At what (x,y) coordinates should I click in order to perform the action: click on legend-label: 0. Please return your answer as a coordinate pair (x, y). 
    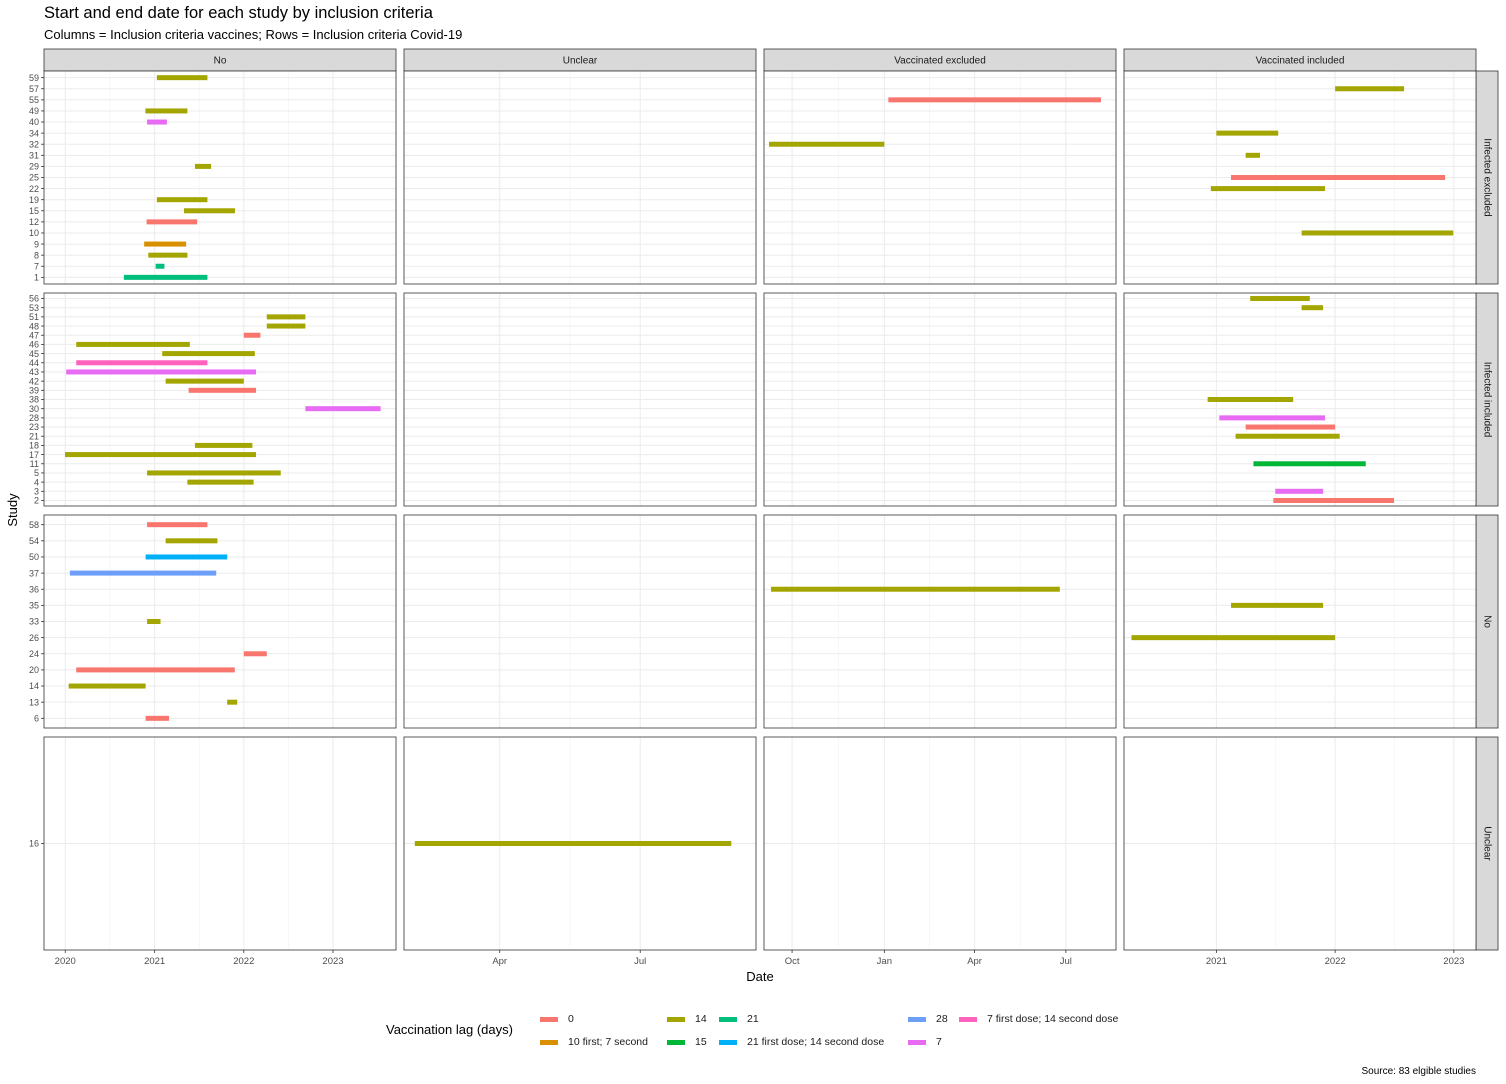
    Looking at the image, I should click on (571, 1019).